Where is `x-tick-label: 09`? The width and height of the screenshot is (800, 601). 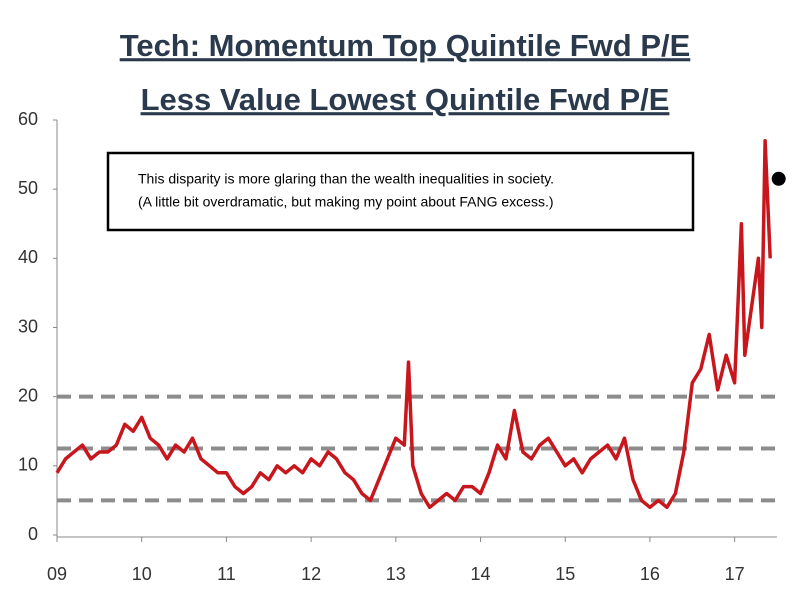 x-tick-label: 09 is located at coordinates (57, 574).